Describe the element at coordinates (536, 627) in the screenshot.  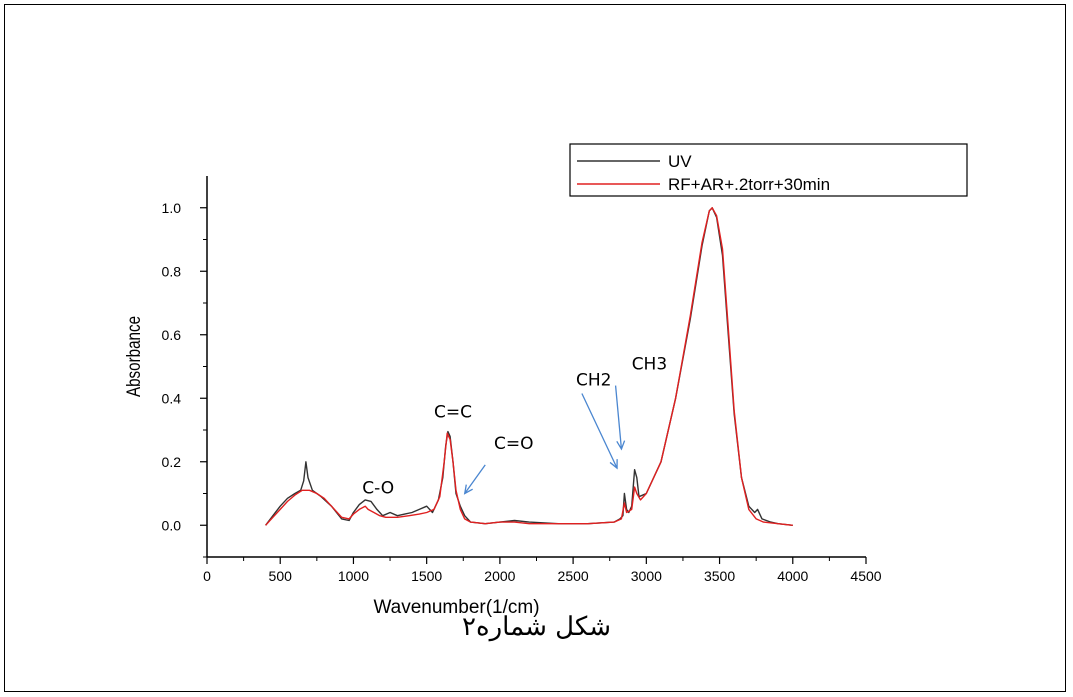
I see `figure-caption: شکل شماره۲` at that location.